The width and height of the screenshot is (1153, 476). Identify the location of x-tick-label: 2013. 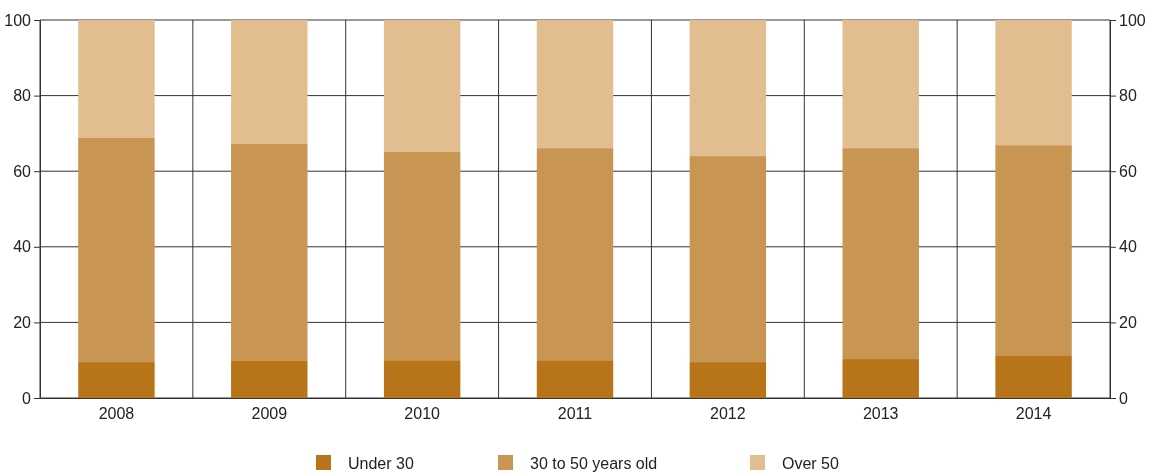
(880, 414).